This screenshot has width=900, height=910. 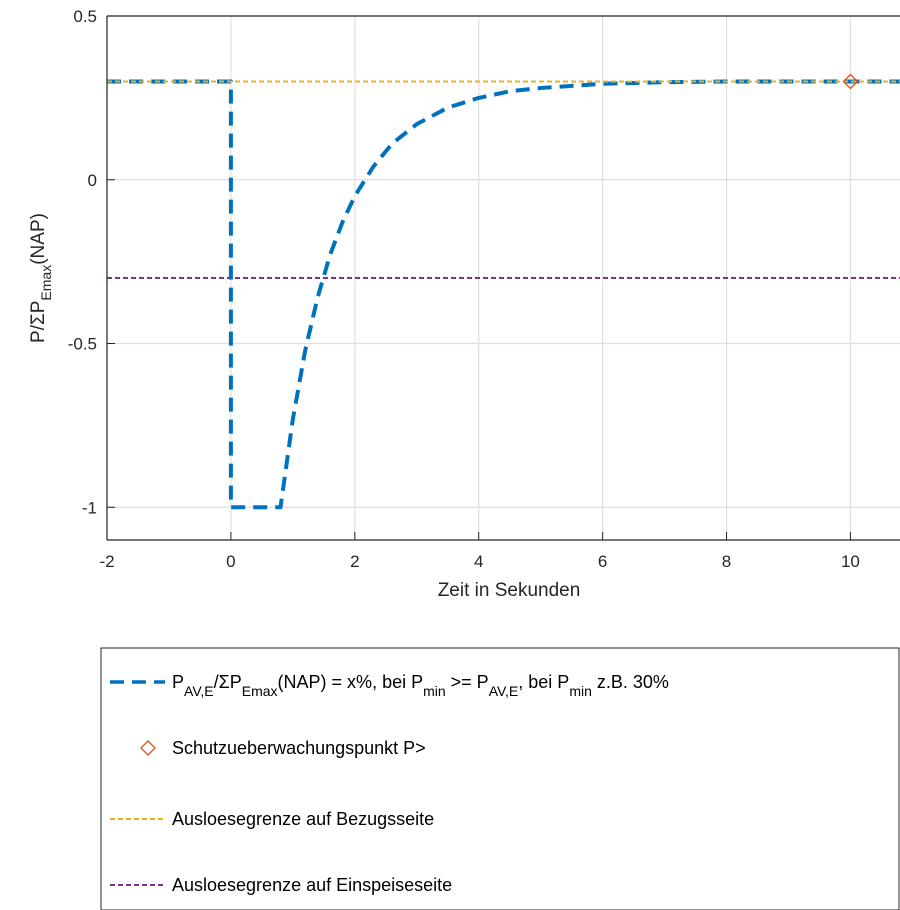 What do you see at coordinates (38, 322) in the screenshot?
I see `y-axis-label-main: P/ΣP` at bounding box center [38, 322].